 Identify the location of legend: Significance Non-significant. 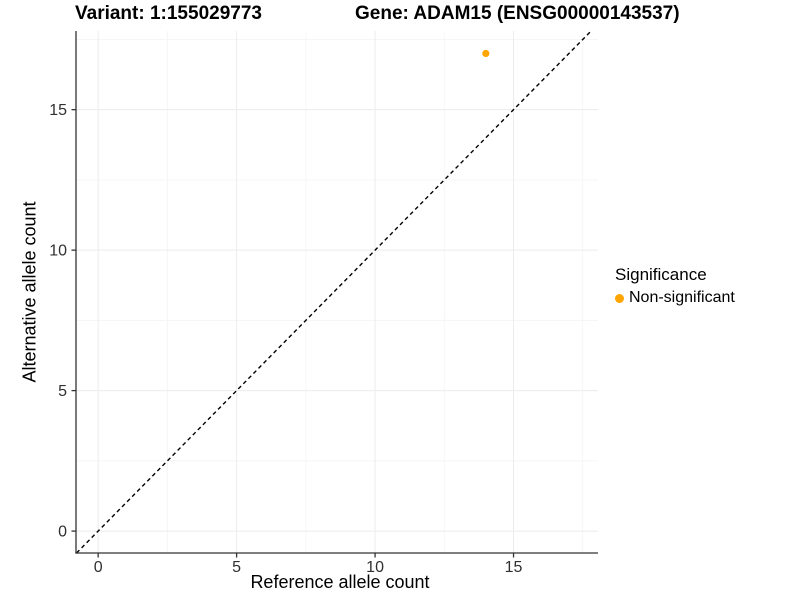
(675, 286).